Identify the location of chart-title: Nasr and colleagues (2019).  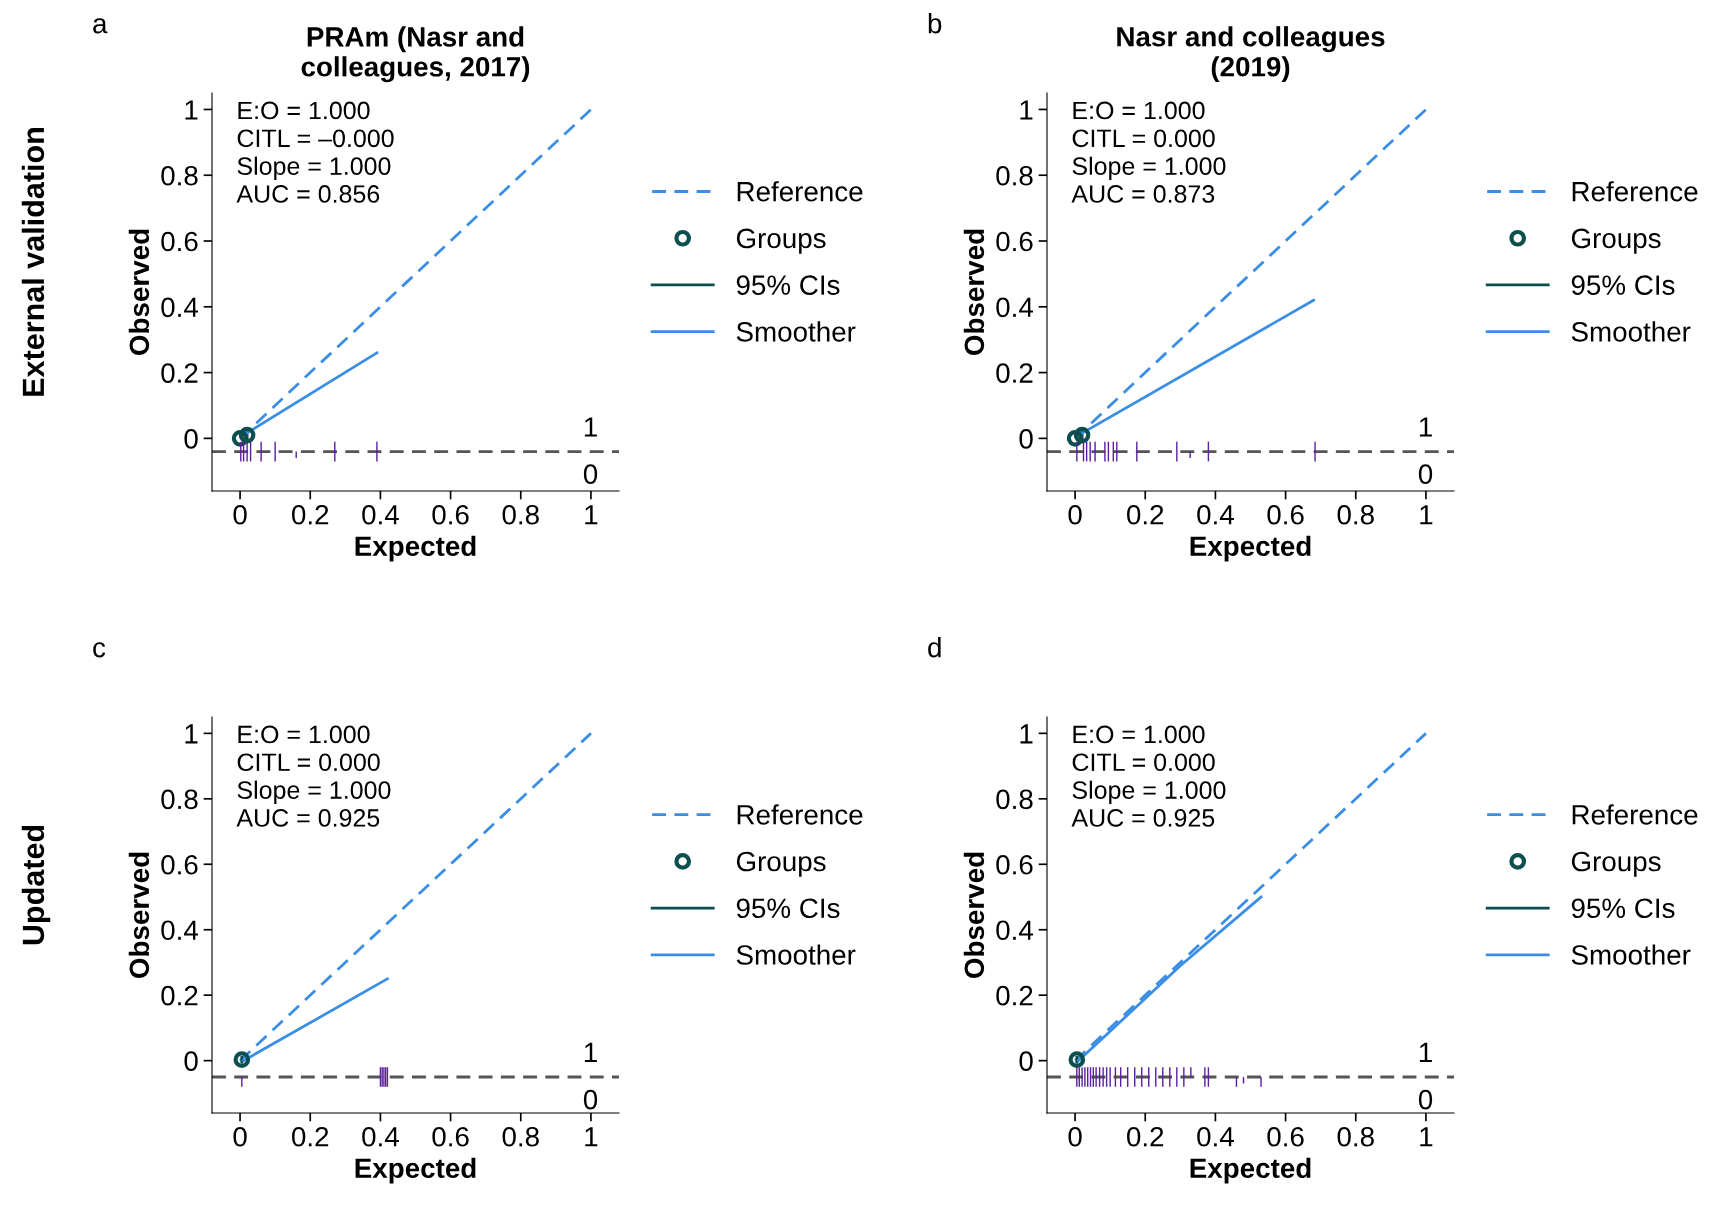
(1251, 54).